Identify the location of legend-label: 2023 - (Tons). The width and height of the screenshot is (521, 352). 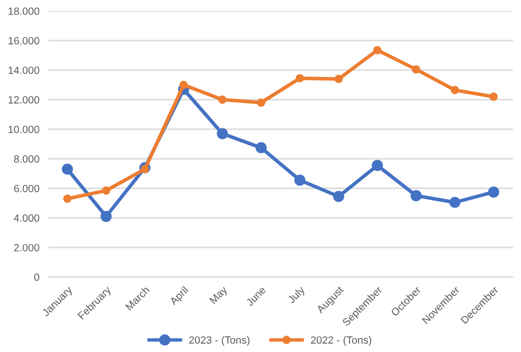
(219, 341).